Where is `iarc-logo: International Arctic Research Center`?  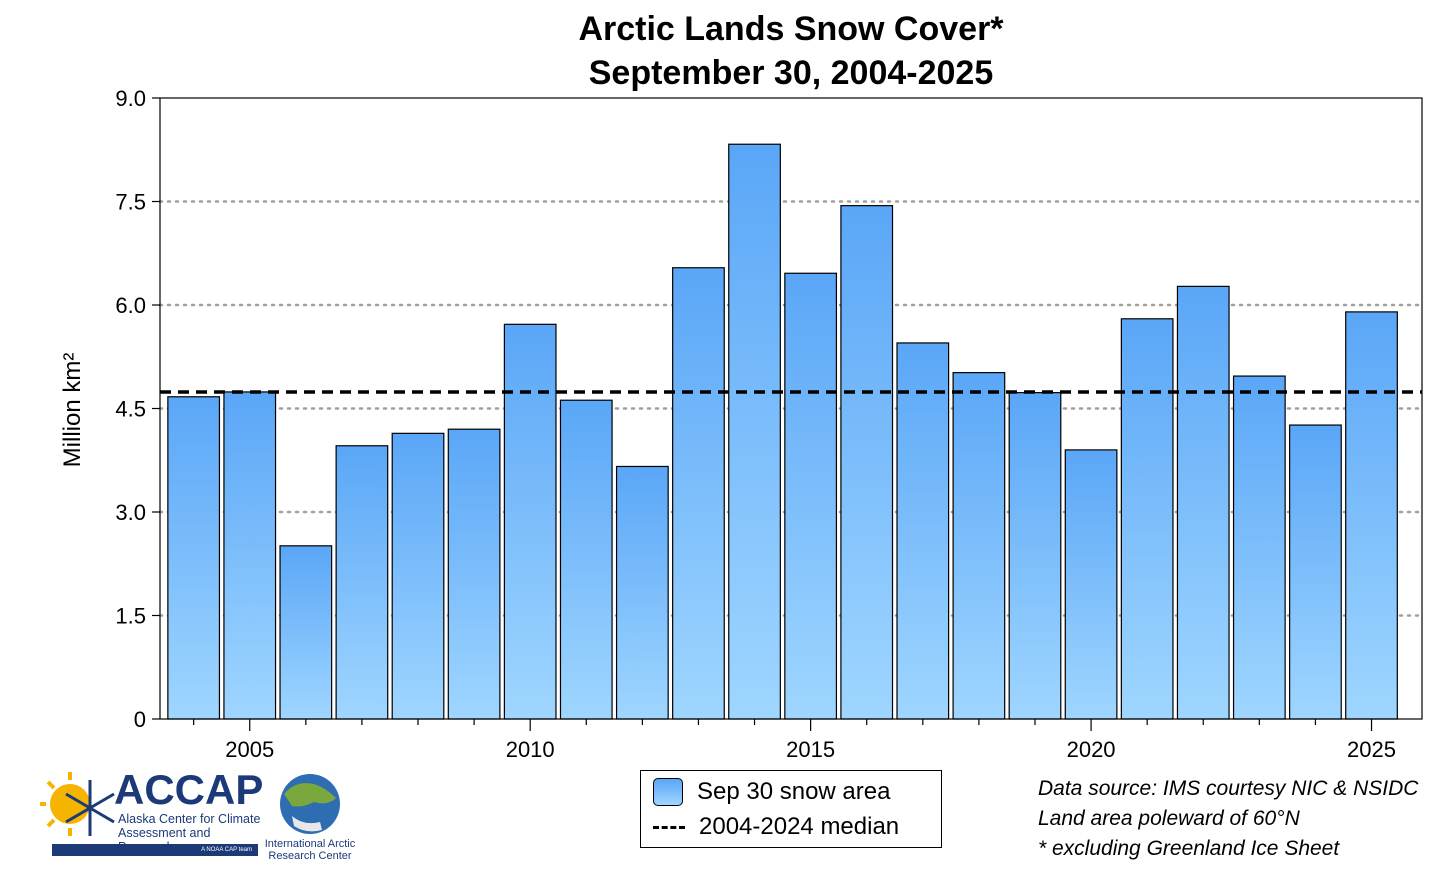
iarc-logo: International Arctic Research Center is located at coordinates (310, 818).